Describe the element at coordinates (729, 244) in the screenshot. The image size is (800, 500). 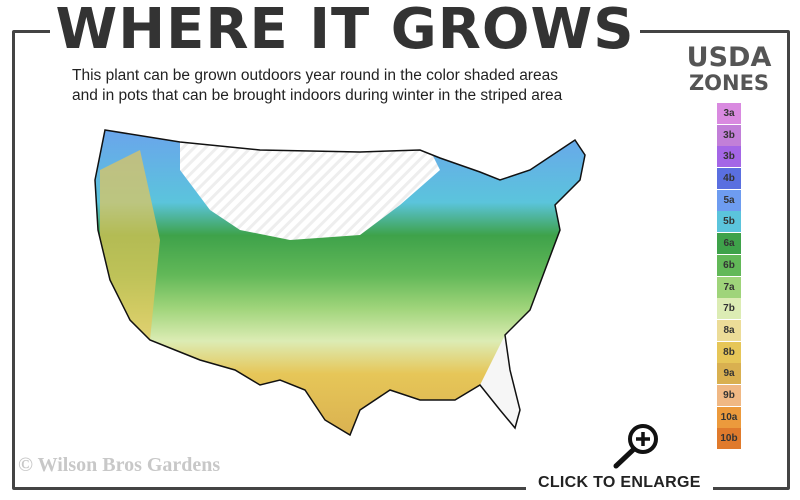
I see `legend-zone-6a: 6a` at that location.